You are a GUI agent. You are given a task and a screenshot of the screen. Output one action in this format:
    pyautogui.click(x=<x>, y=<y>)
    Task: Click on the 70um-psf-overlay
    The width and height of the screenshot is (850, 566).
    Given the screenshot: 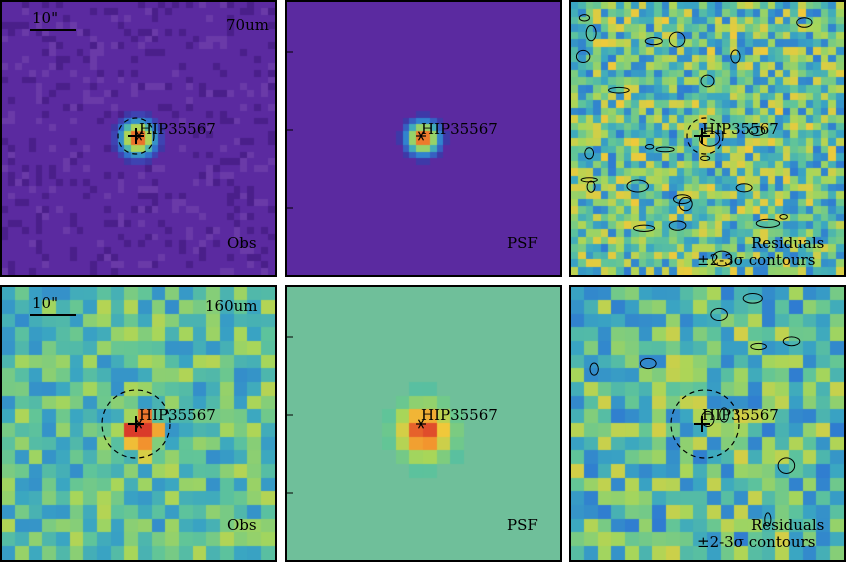 What is the action you would take?
    pyautogui.click(x=356, y=130)
    